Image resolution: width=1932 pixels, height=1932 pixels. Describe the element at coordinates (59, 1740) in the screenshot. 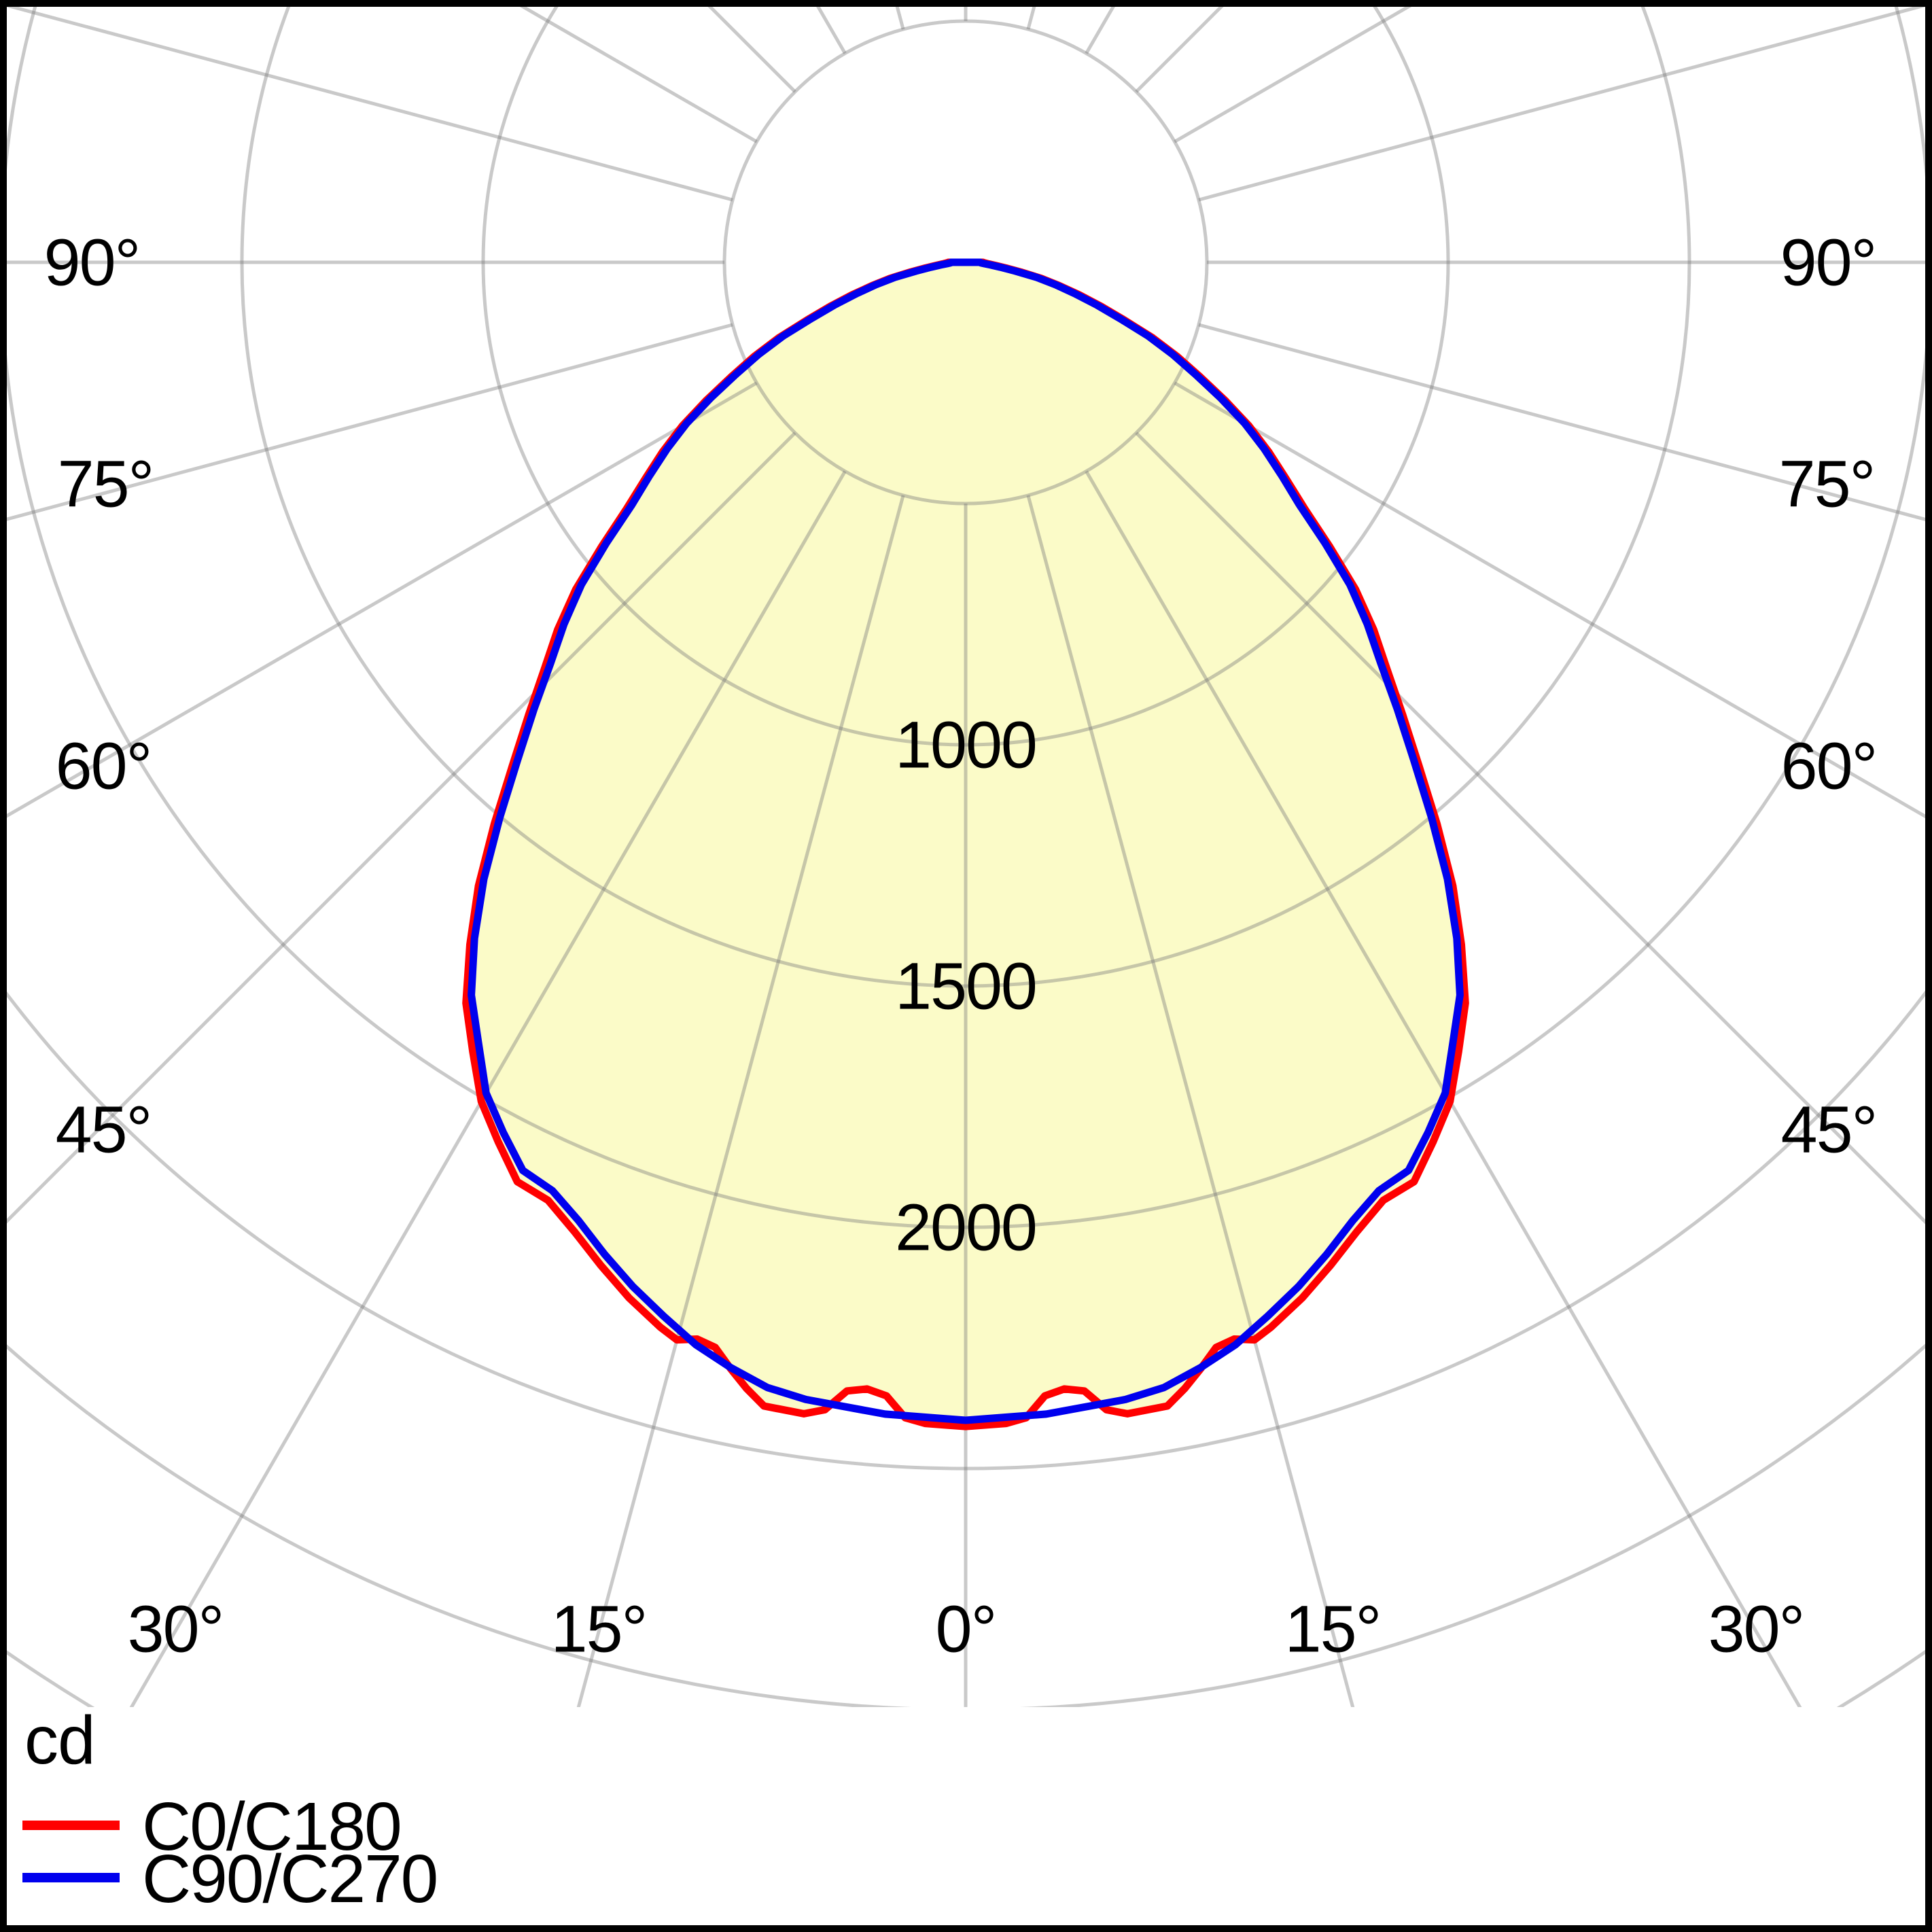

I see `unit-label: cd` at that location.